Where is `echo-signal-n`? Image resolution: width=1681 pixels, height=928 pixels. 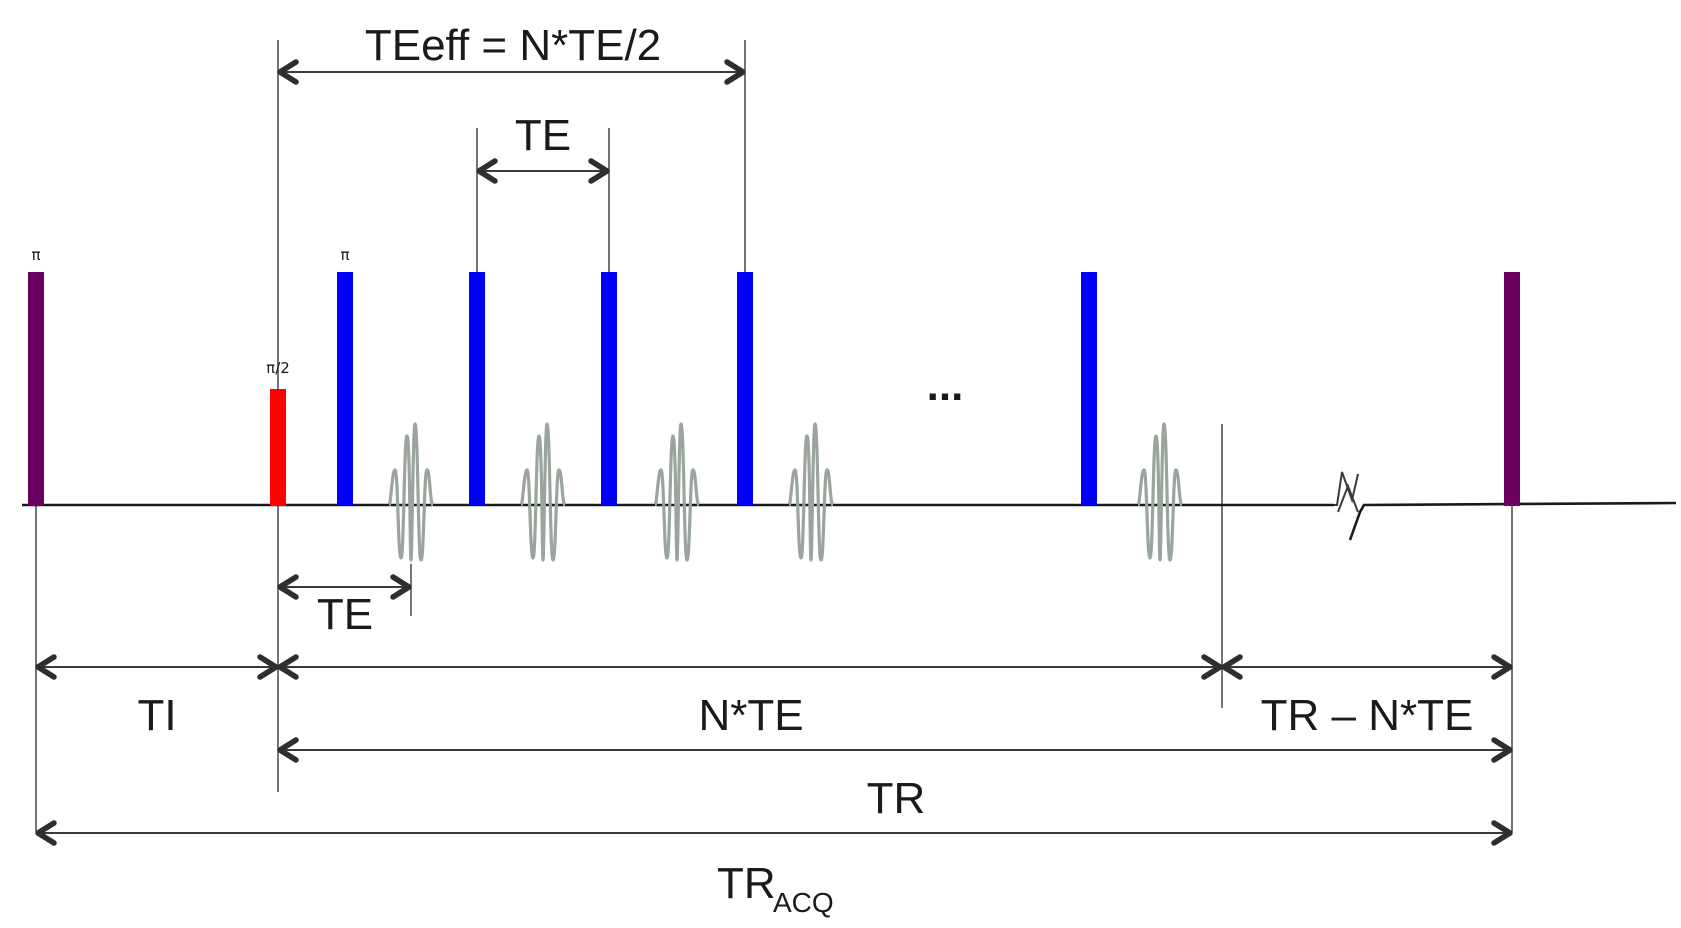
echo-signal-n is located at coordinates (1160, 492).